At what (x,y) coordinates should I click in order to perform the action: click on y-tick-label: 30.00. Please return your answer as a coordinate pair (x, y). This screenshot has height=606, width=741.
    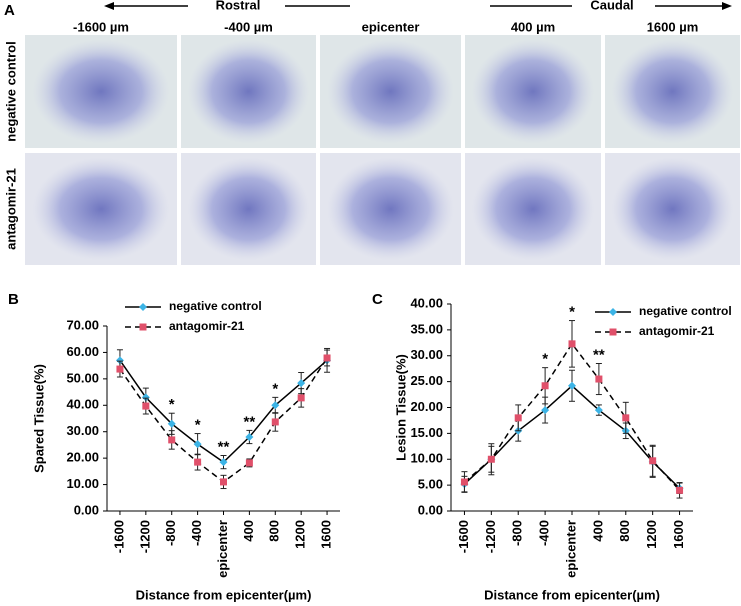
    Looking at the image, I should click on (82, 430).